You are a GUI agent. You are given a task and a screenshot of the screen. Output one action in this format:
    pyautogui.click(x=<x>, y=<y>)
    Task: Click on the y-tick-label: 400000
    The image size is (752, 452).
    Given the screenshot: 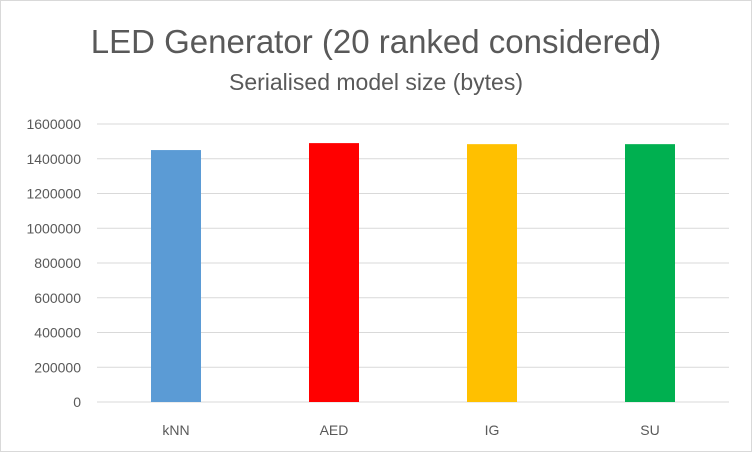 What is the action you would take?
    pyautogui.click(x=57, y=333)
    